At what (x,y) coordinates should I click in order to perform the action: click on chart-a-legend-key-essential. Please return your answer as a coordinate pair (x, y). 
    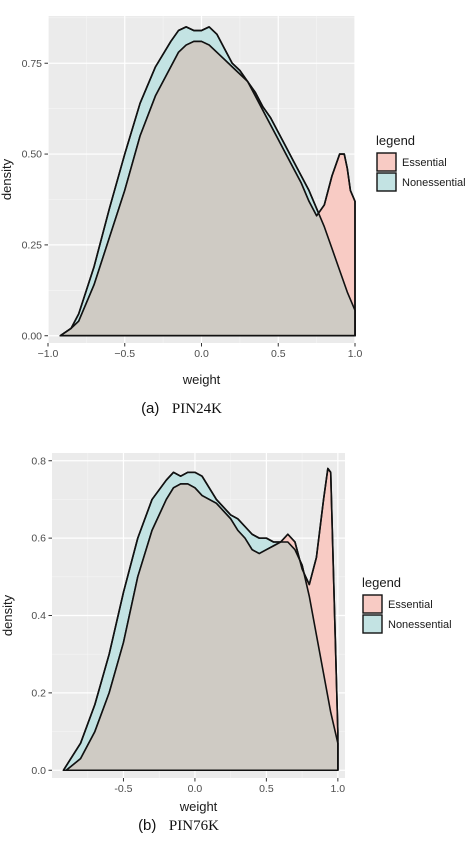
    Looking at the image, I should click on (386, 162).